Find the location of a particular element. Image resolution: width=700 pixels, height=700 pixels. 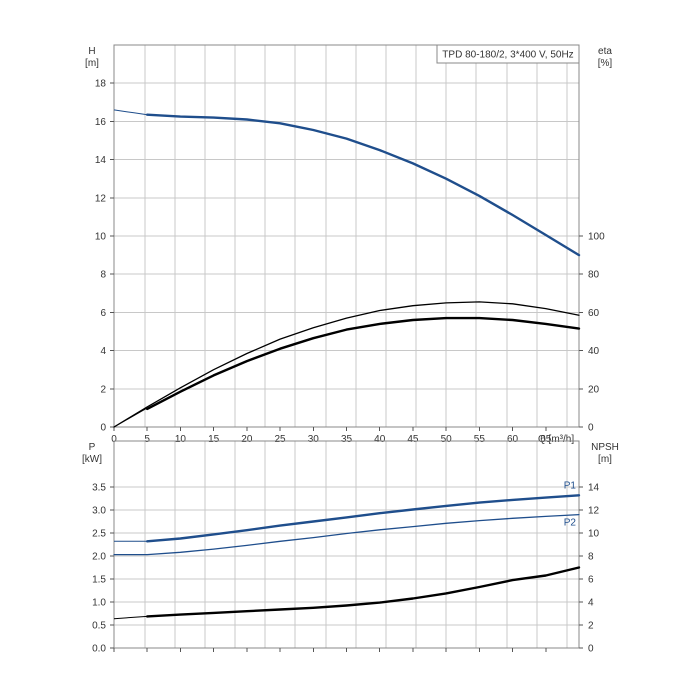

lower-npsh-curve-extension is located at coordinates (130, 617).